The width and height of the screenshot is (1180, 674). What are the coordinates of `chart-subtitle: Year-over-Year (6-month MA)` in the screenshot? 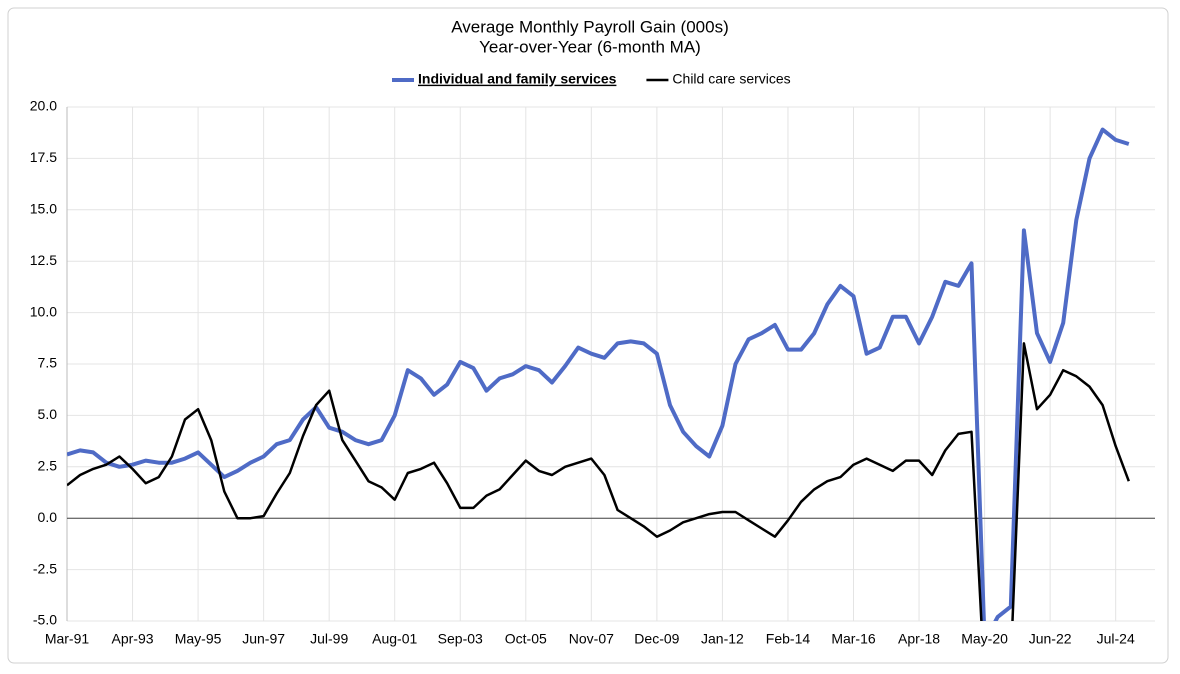 It's located at (590, 46).